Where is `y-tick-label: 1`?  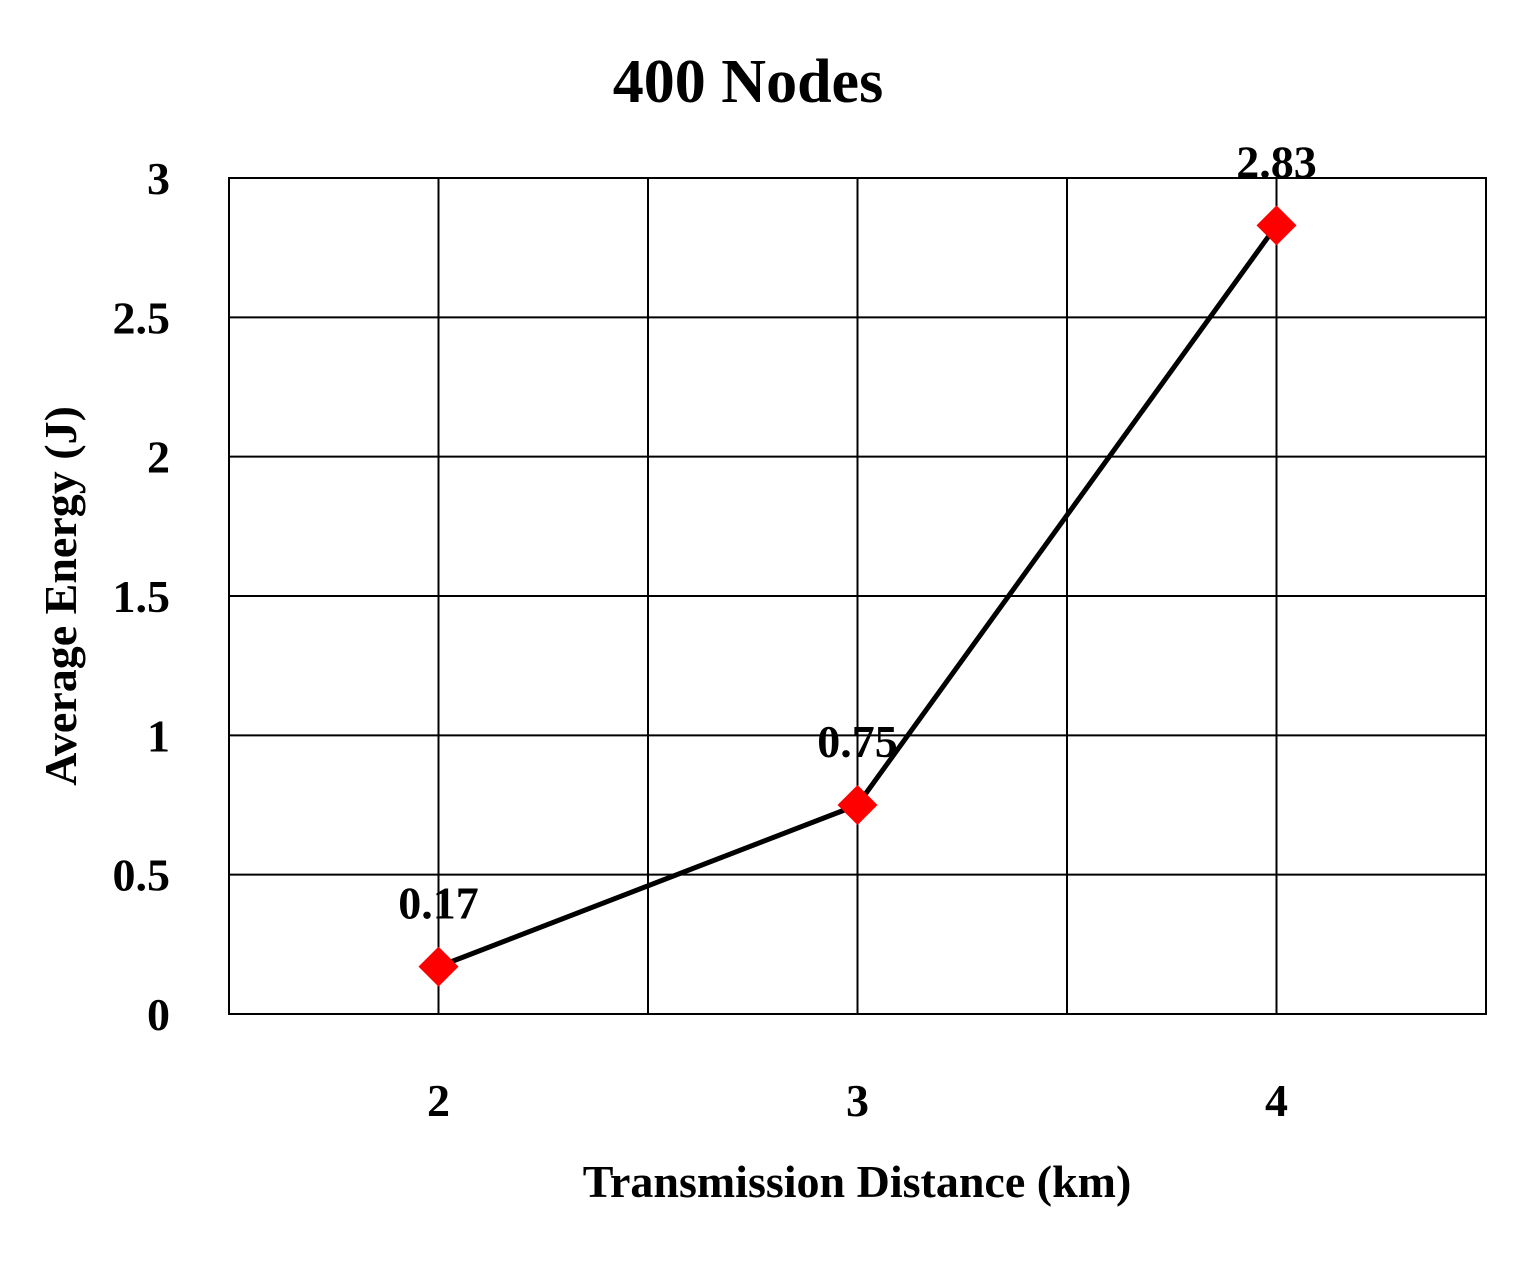 y-tick-label: 1 is located at coordinates (158, 735).